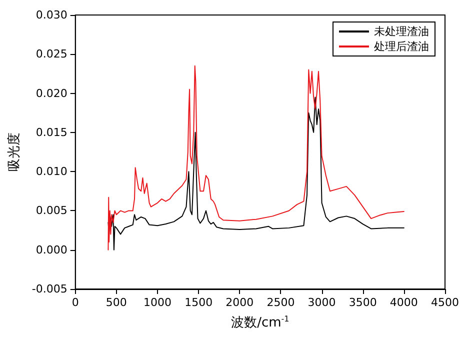 This screenshot has width=469, height=343. Describe the element at coordinates (52, 15) in the screenshot. I see `y-tick-label: 0.030` at that location.